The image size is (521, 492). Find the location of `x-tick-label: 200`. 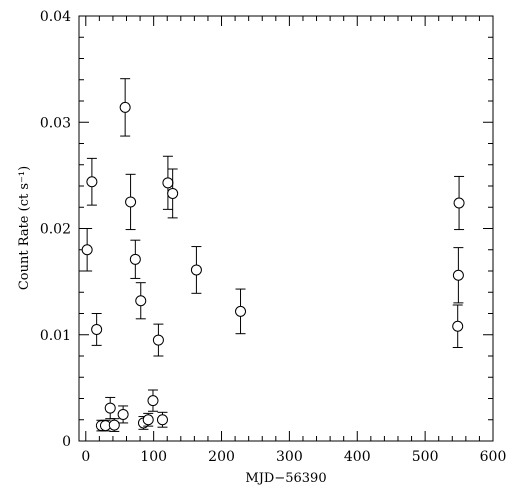

x-tick-label: 200 is located at coordinates (221, 457).